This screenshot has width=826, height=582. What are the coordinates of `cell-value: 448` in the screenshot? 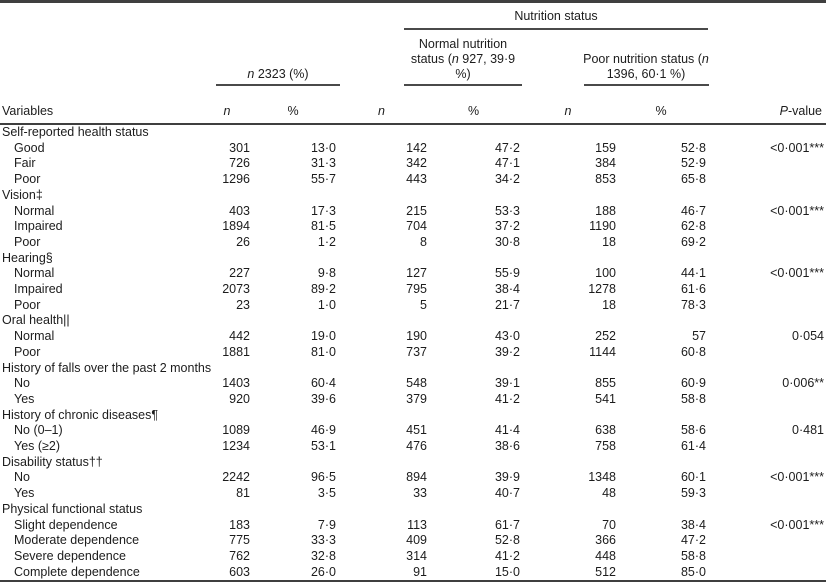 It's located at (605, 555).